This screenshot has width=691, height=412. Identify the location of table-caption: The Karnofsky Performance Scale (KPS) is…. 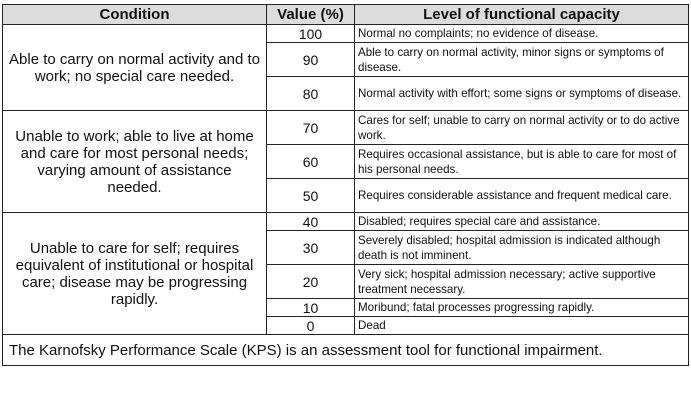
(345, 350).